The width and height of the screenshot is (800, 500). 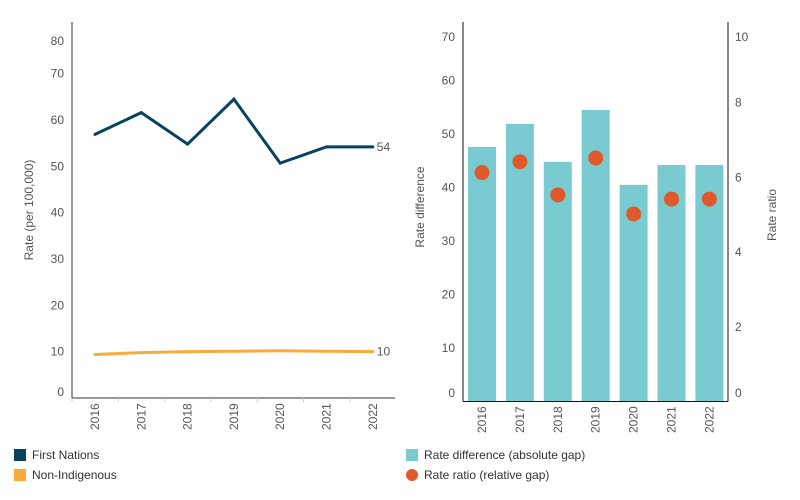 I want to click on legend-first-nations: First Nations, so click(x=56, y=455).